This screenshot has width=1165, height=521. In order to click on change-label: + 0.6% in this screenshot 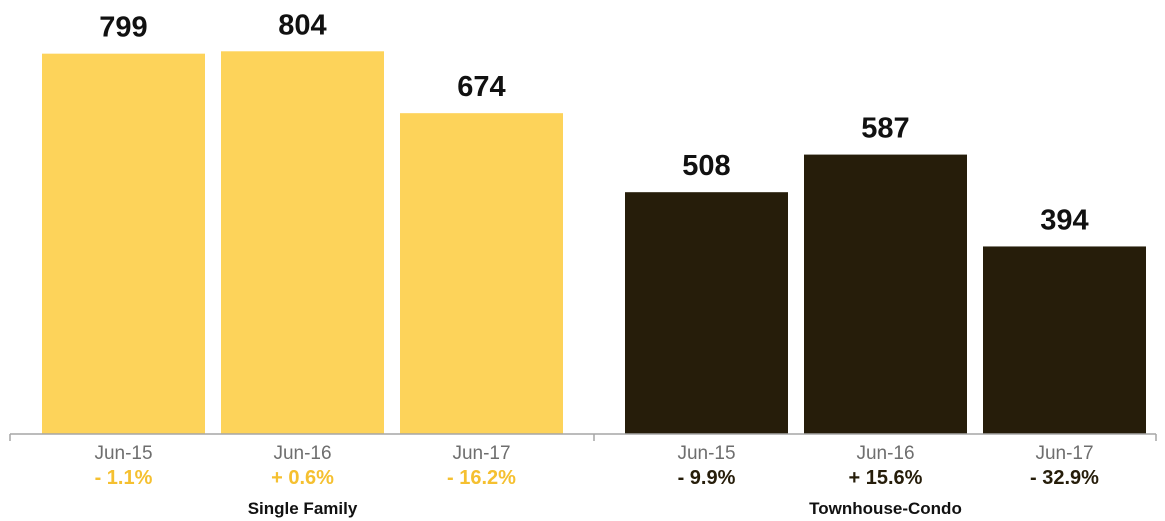, I will do `click(302, 478)`.